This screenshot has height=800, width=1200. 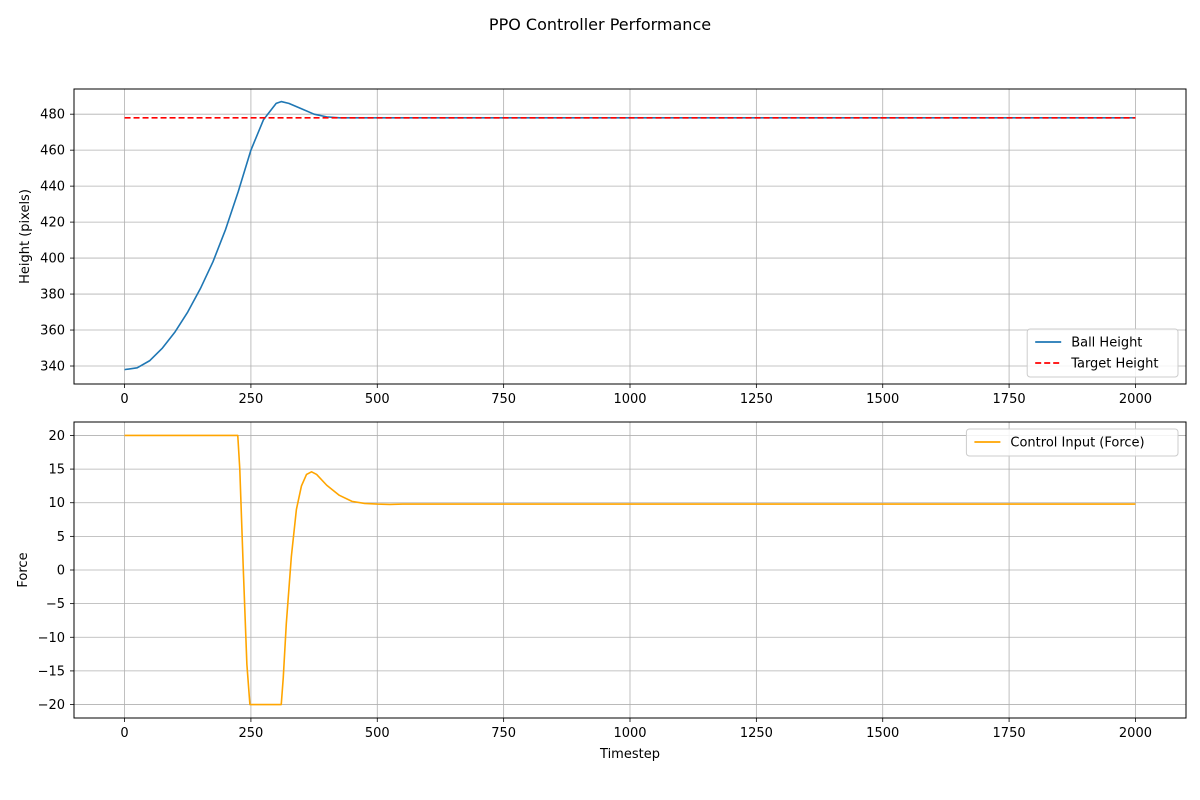 What do you see at coordinates (51, 638) in the screenshot?
I see `y-tick-label: −10` at bounding box center [51, 638].